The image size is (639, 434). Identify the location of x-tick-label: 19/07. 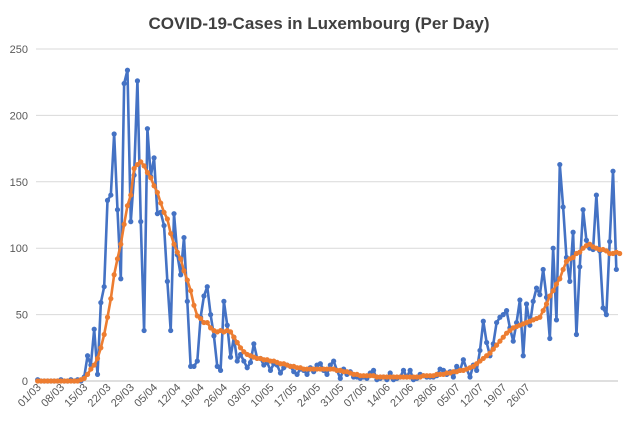
(495, 396).